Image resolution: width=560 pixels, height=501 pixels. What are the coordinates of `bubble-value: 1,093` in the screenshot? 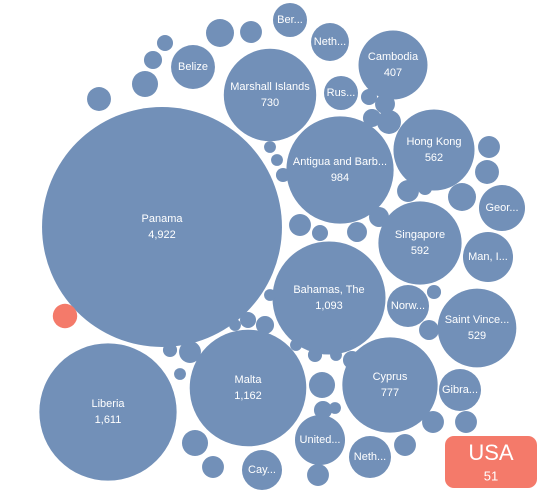 It's located at (329, 306).